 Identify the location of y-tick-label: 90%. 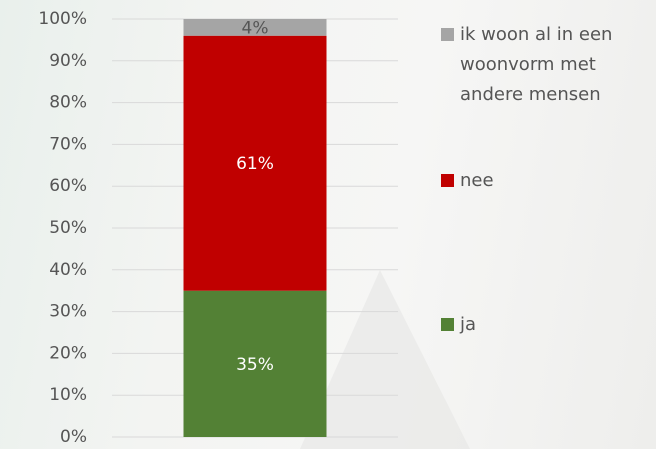
(68, 61).